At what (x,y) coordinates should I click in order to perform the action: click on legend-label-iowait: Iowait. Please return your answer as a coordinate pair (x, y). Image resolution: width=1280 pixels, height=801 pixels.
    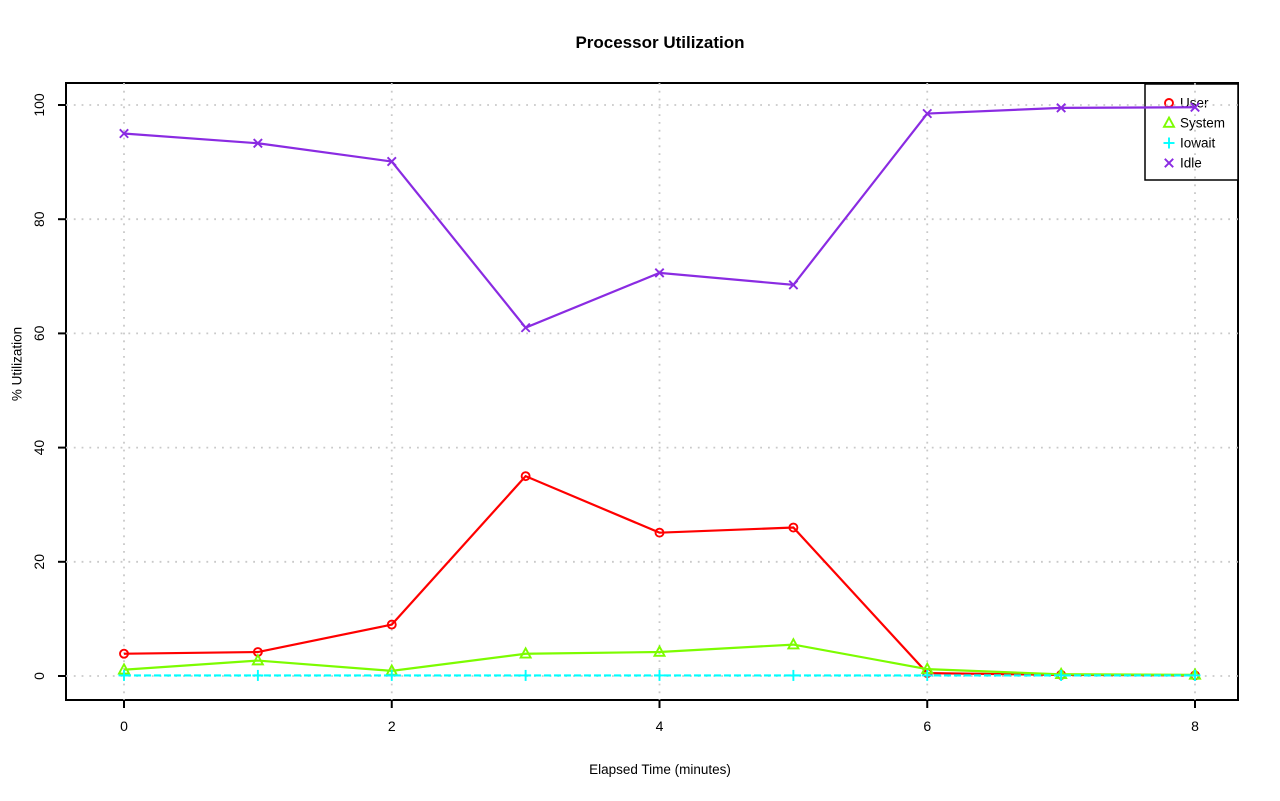
    Looking at the image, I should click on (1198, 143).